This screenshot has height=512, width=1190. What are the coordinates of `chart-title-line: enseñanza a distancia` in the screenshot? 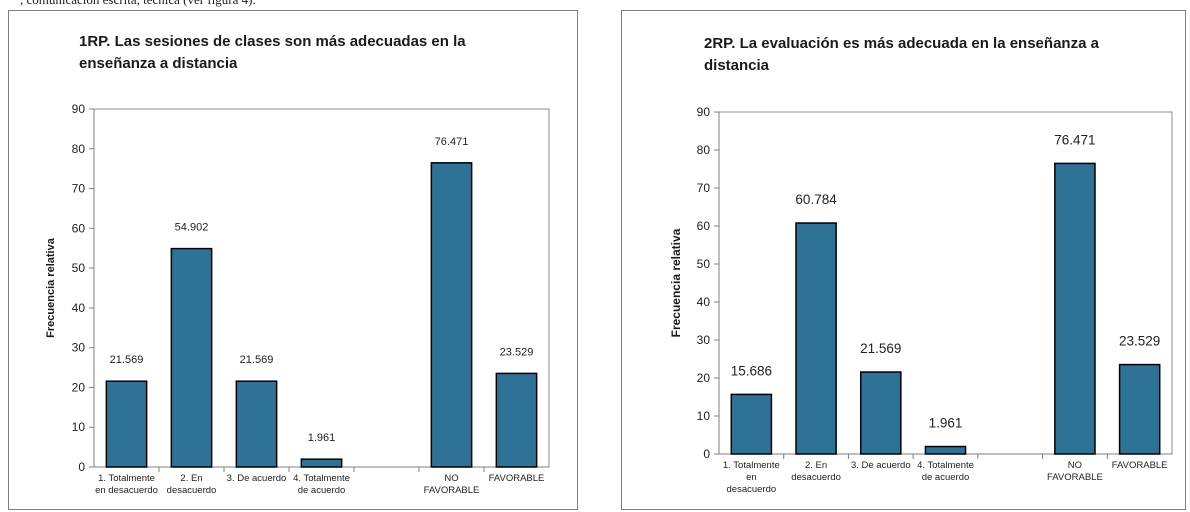 It's located at (158, 63).